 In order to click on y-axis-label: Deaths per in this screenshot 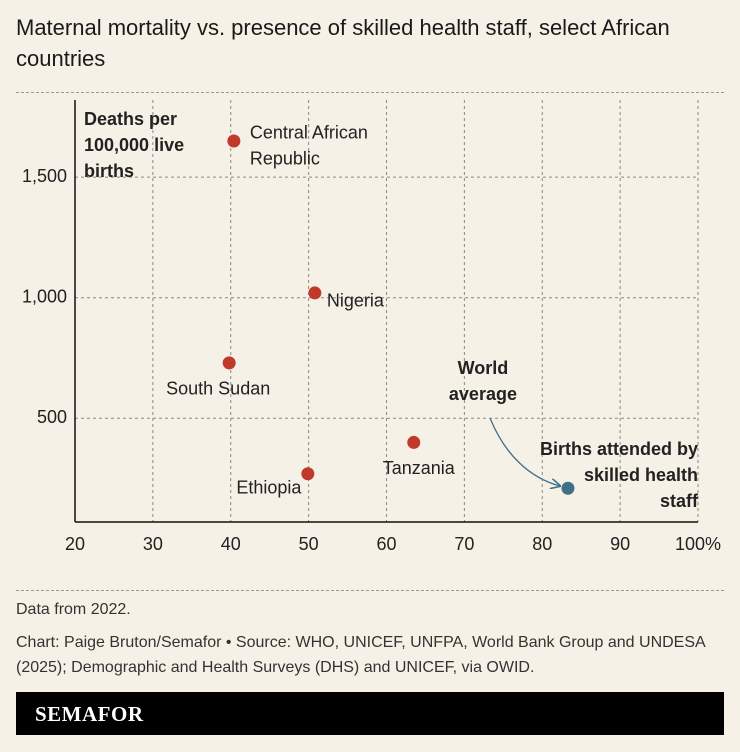, I will do `click(130, 119)`.